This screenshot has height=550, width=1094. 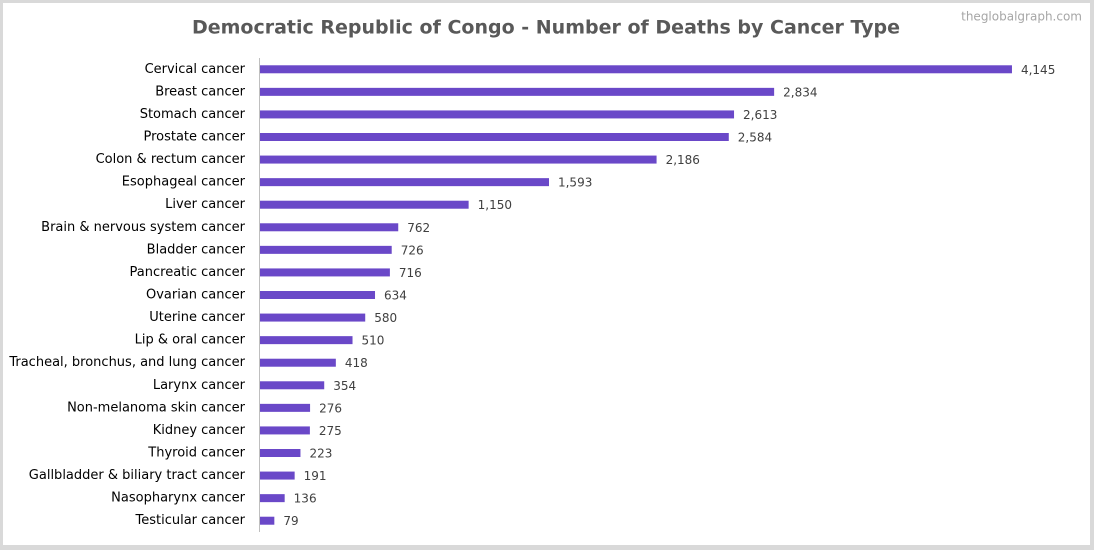 I want to click on data-label: 4,145, so click(x=1038, y=70).